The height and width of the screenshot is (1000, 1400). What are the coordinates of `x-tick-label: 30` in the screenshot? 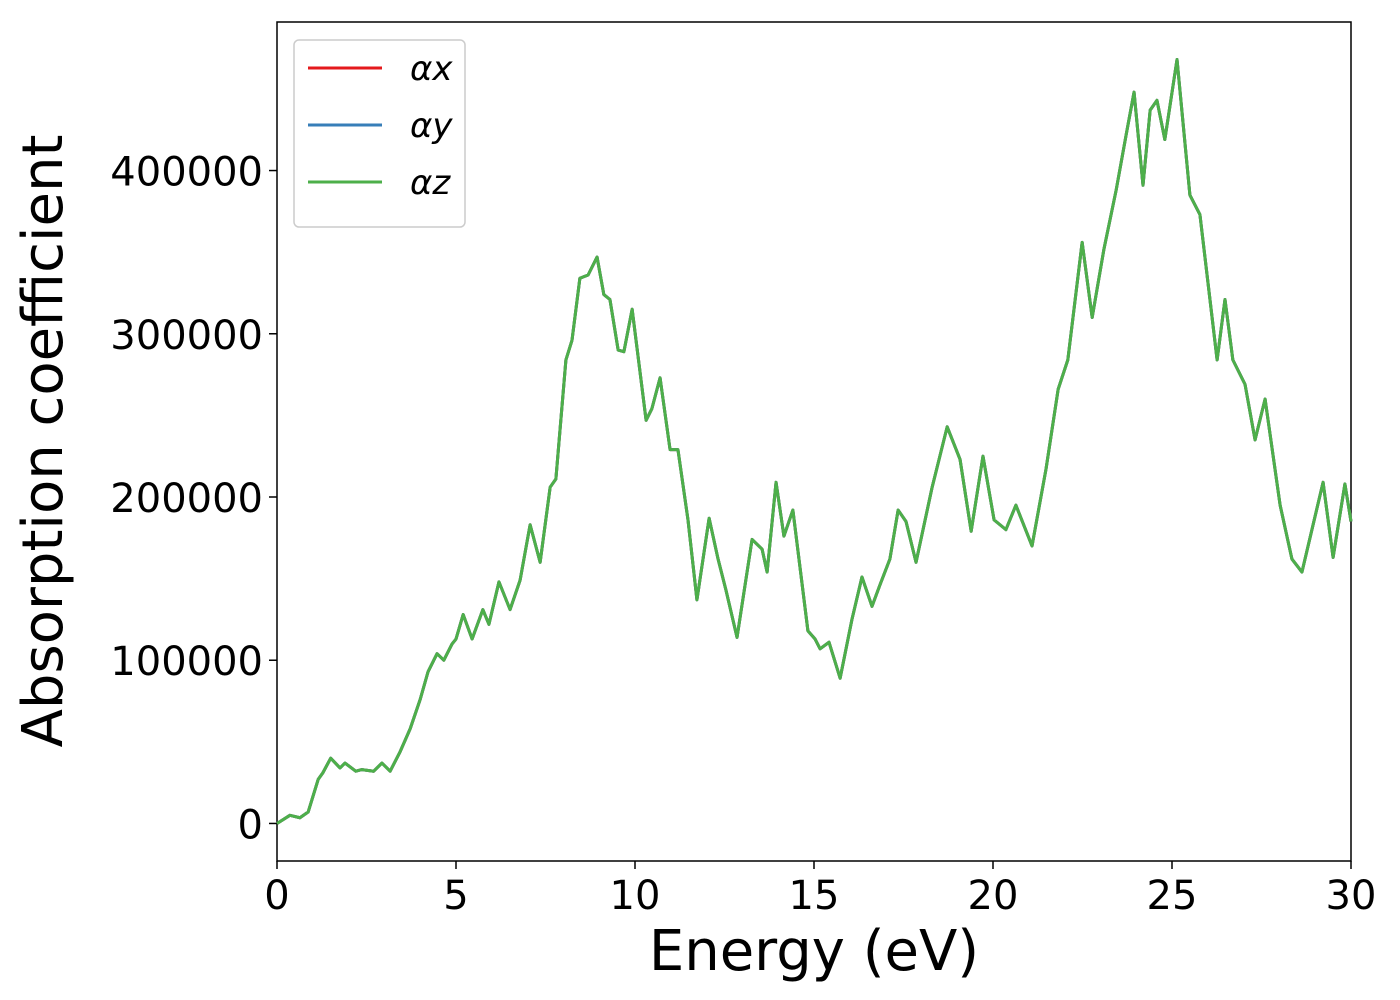 It's located at (1351, 896).